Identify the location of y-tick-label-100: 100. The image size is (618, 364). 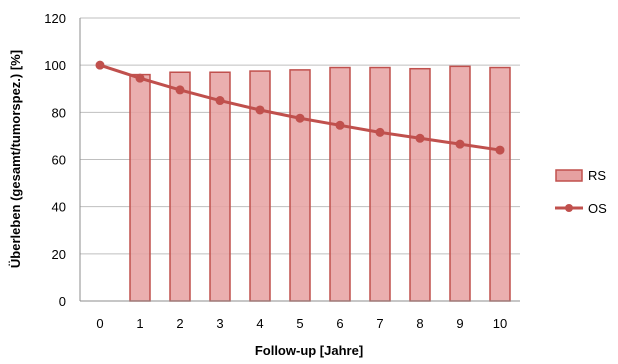
(55, 65).